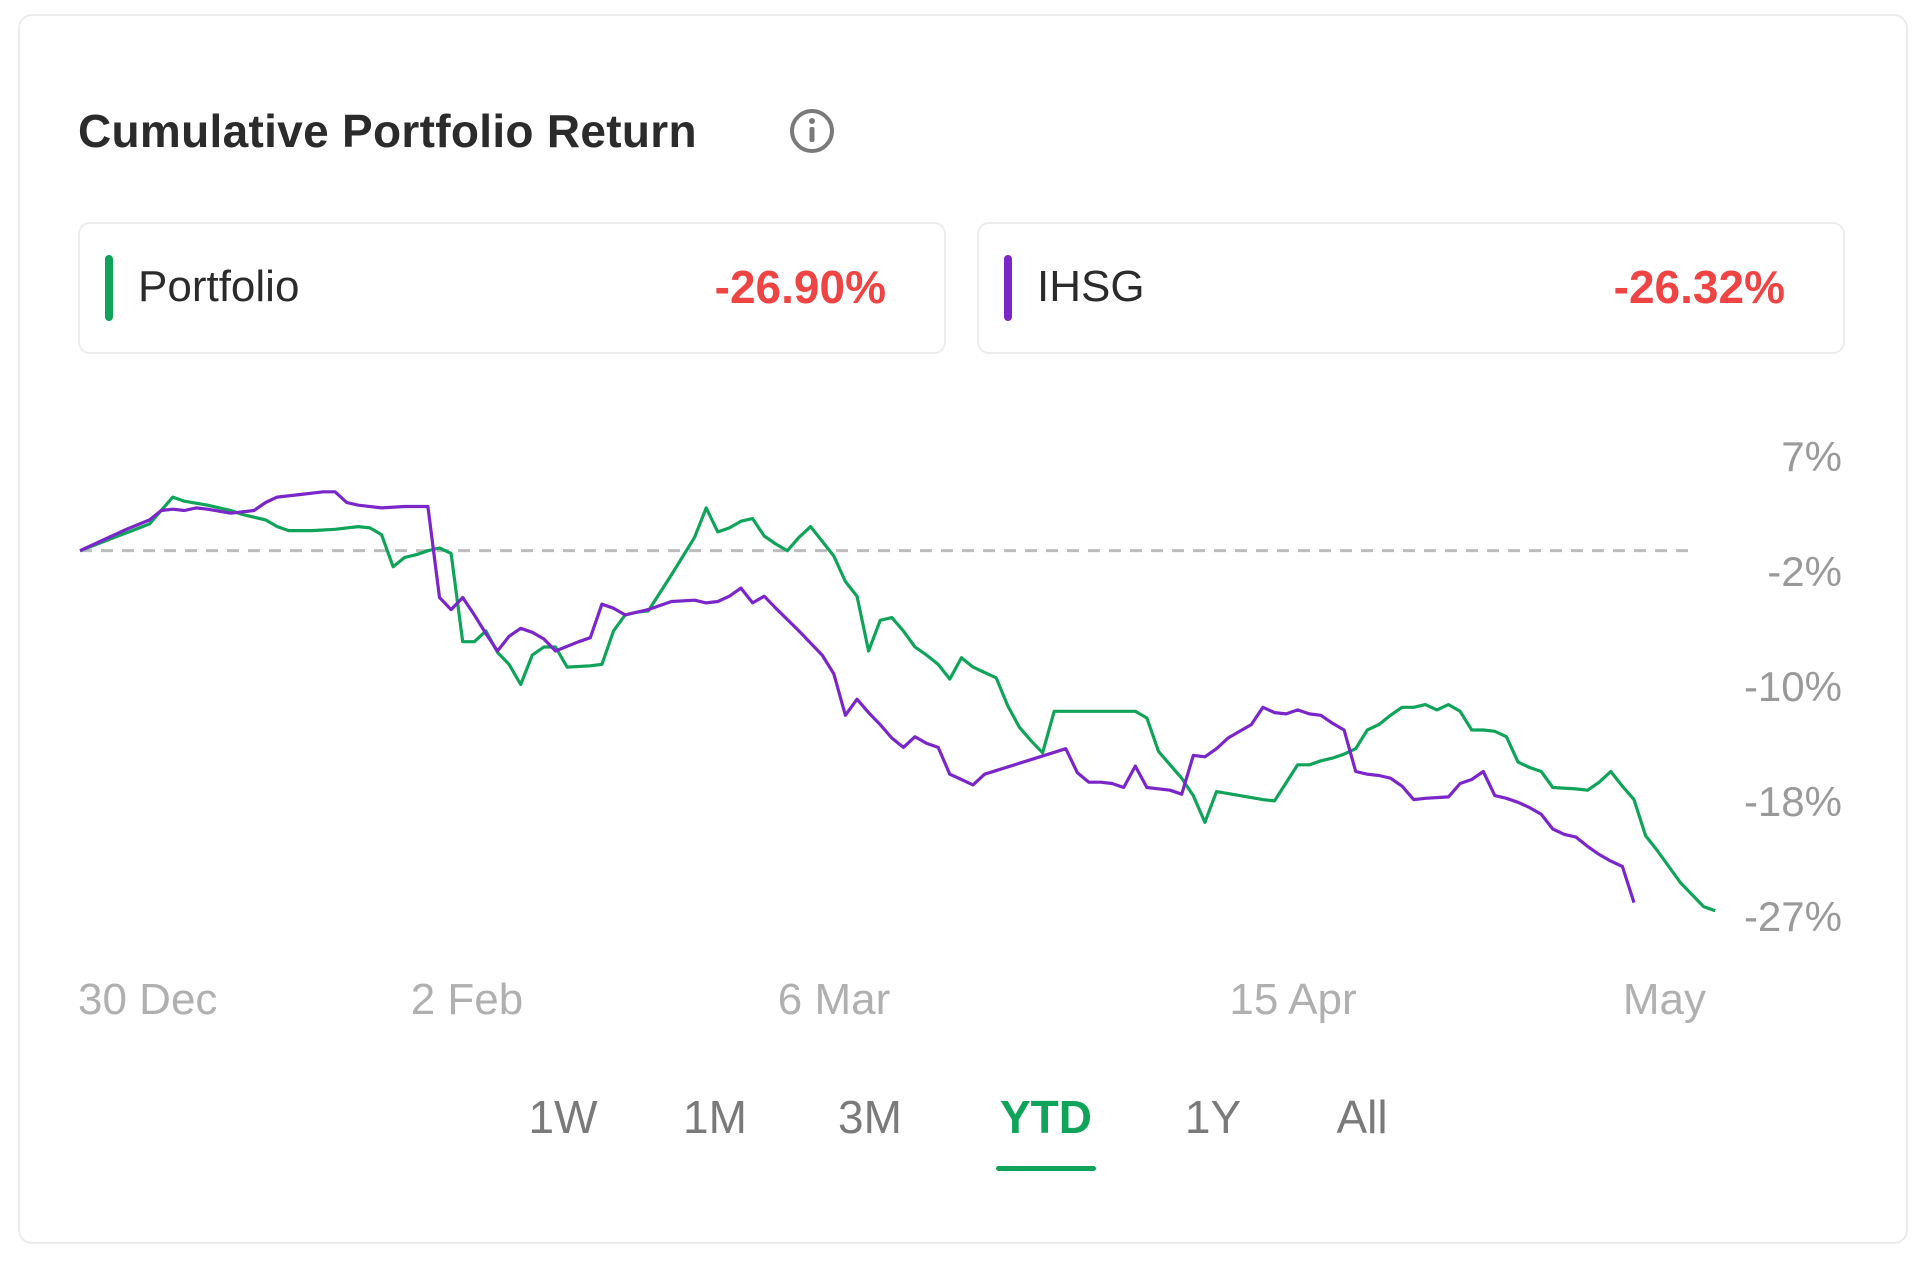  I want to click on info-circle-icon, so click(812, 131).